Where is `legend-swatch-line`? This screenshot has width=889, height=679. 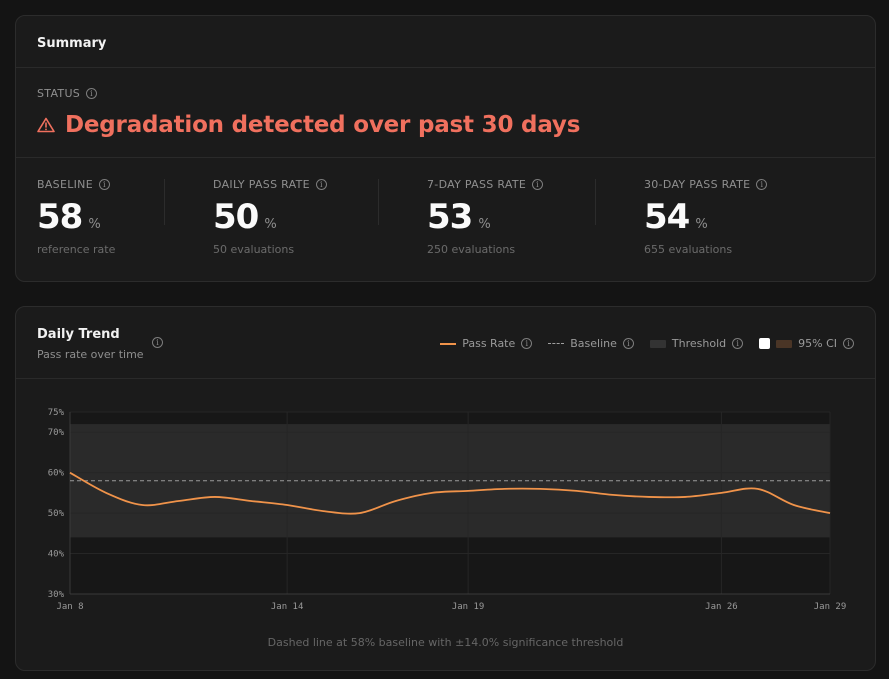 legend-swatch-line is located at coordinates (448, 343).